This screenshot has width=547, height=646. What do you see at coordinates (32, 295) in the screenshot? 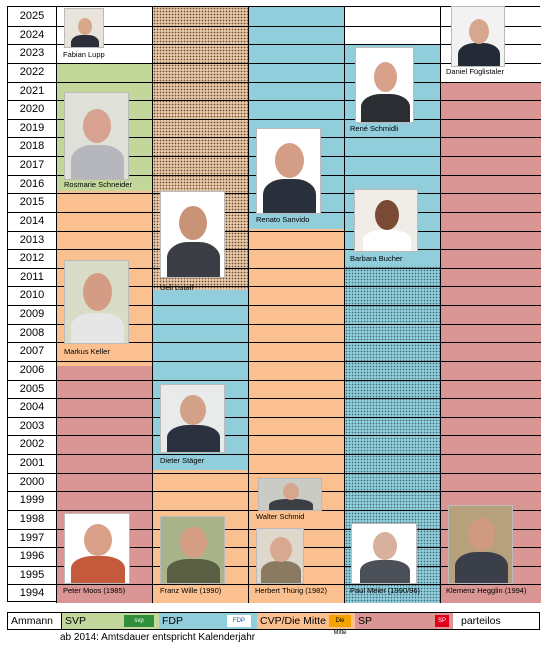
I see `year-label: 2010` at bounding box center [32, 295].